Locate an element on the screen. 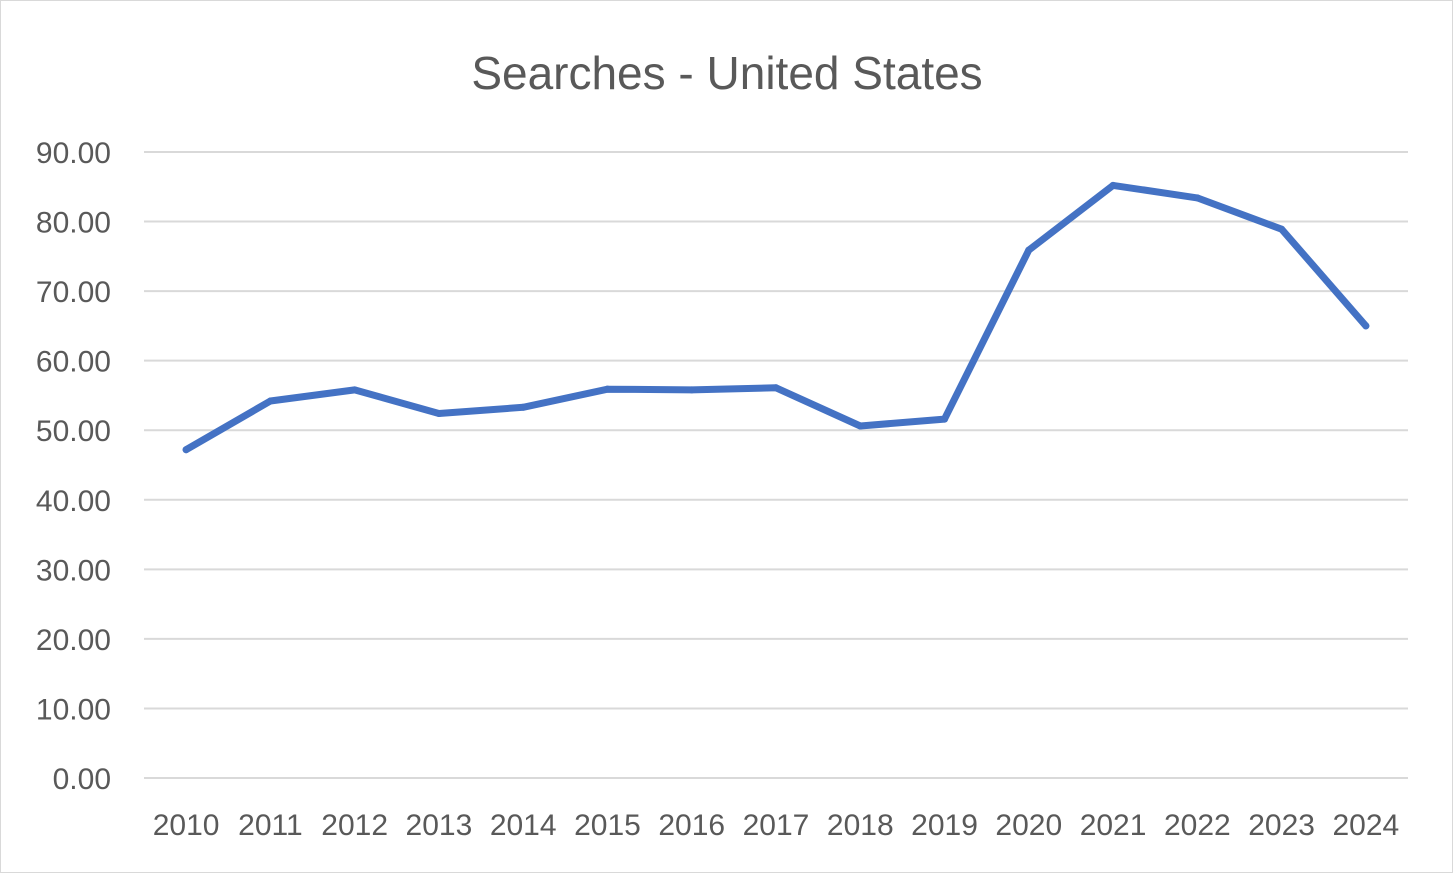 The height and width of the screenshot is (873, 1453). x-tick-label: 2017 is located at coordinates (776, 825).